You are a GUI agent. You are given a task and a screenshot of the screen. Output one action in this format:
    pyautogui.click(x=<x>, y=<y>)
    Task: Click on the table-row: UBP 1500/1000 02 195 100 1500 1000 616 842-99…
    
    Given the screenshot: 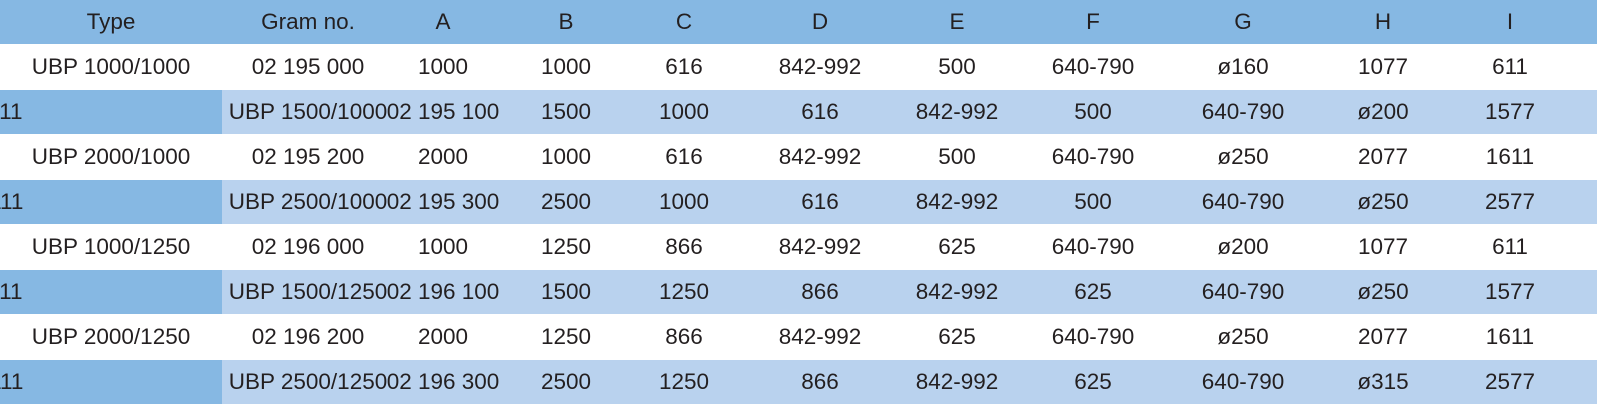 What is the action you would take?
    pyautogui.click(x=798, y=112)
    